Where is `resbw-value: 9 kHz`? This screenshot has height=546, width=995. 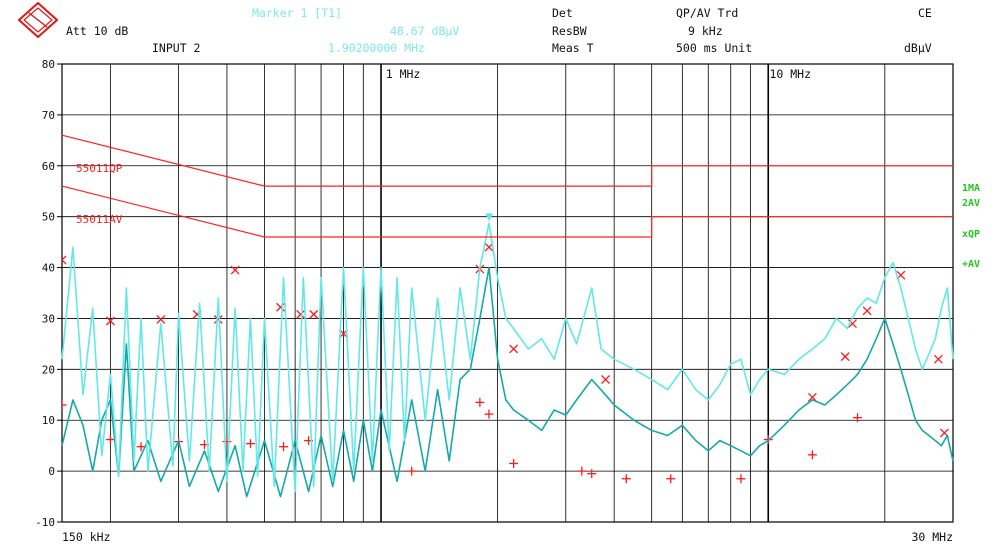 resbw-value: 9 kHz is located at coordinates (705, 31).